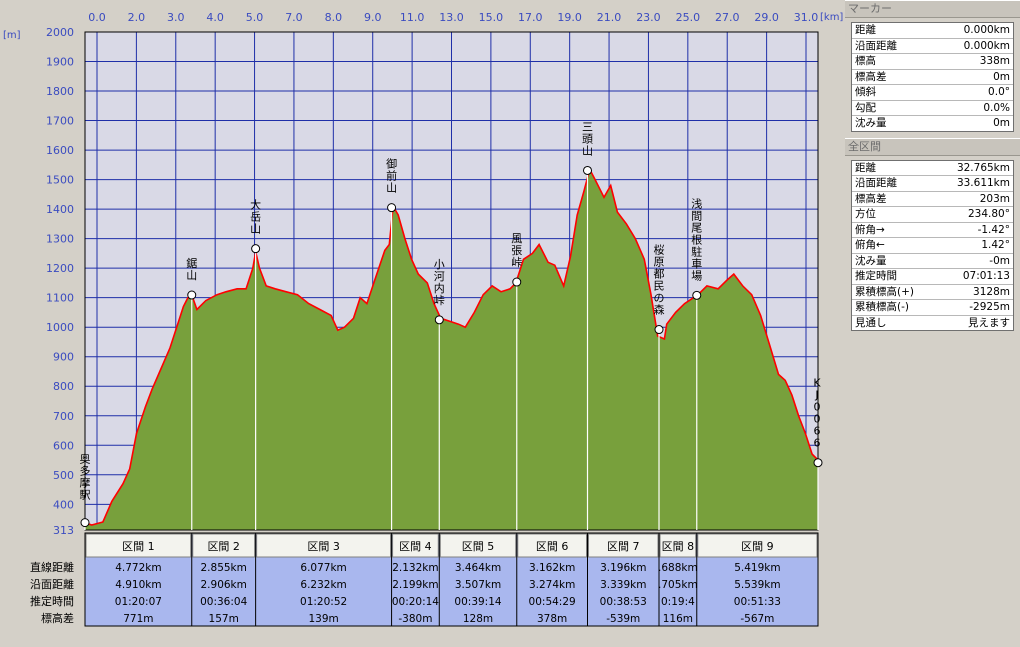 The width and height of the screenshot is (1020, 647). Describe the element at coordinates (871, 260) in the screenshot. I see `total-label: 沈み量` at that location.